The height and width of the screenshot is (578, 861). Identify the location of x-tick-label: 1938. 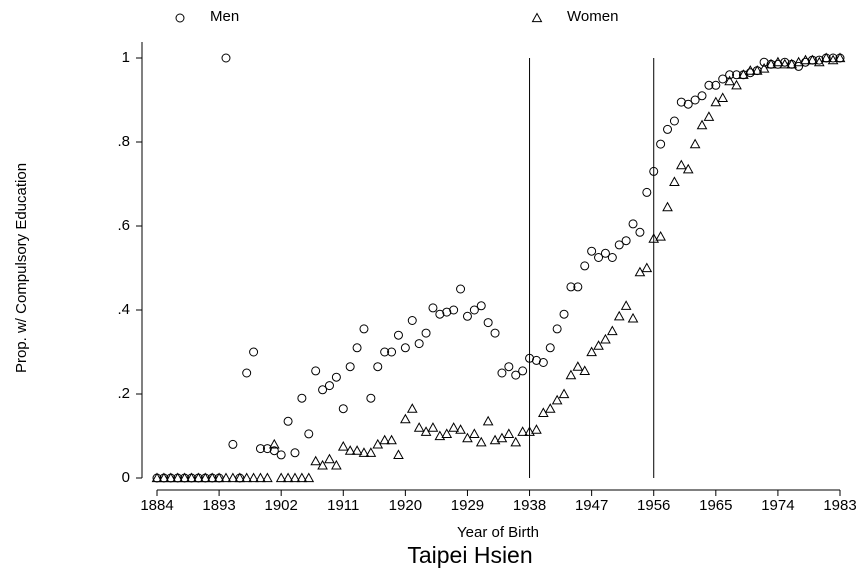
(529, 505).